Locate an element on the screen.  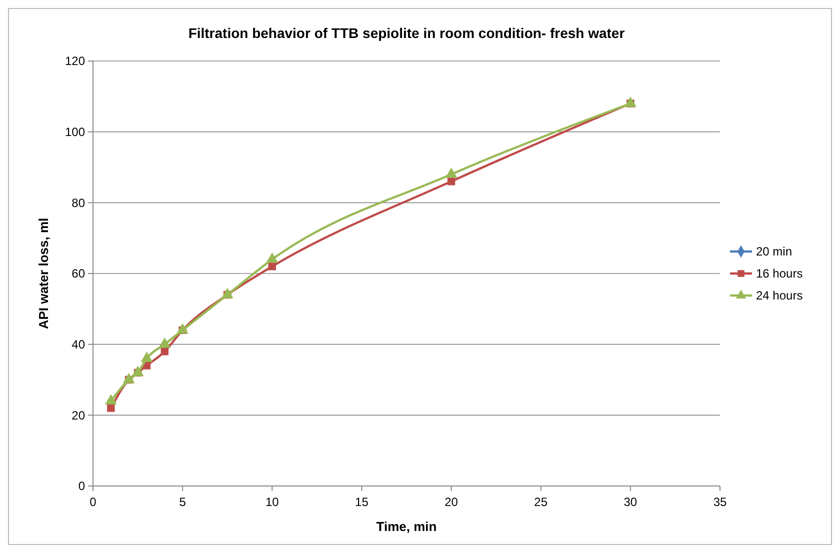
legend-label: 24 hours is located at coordinates (779, 295).